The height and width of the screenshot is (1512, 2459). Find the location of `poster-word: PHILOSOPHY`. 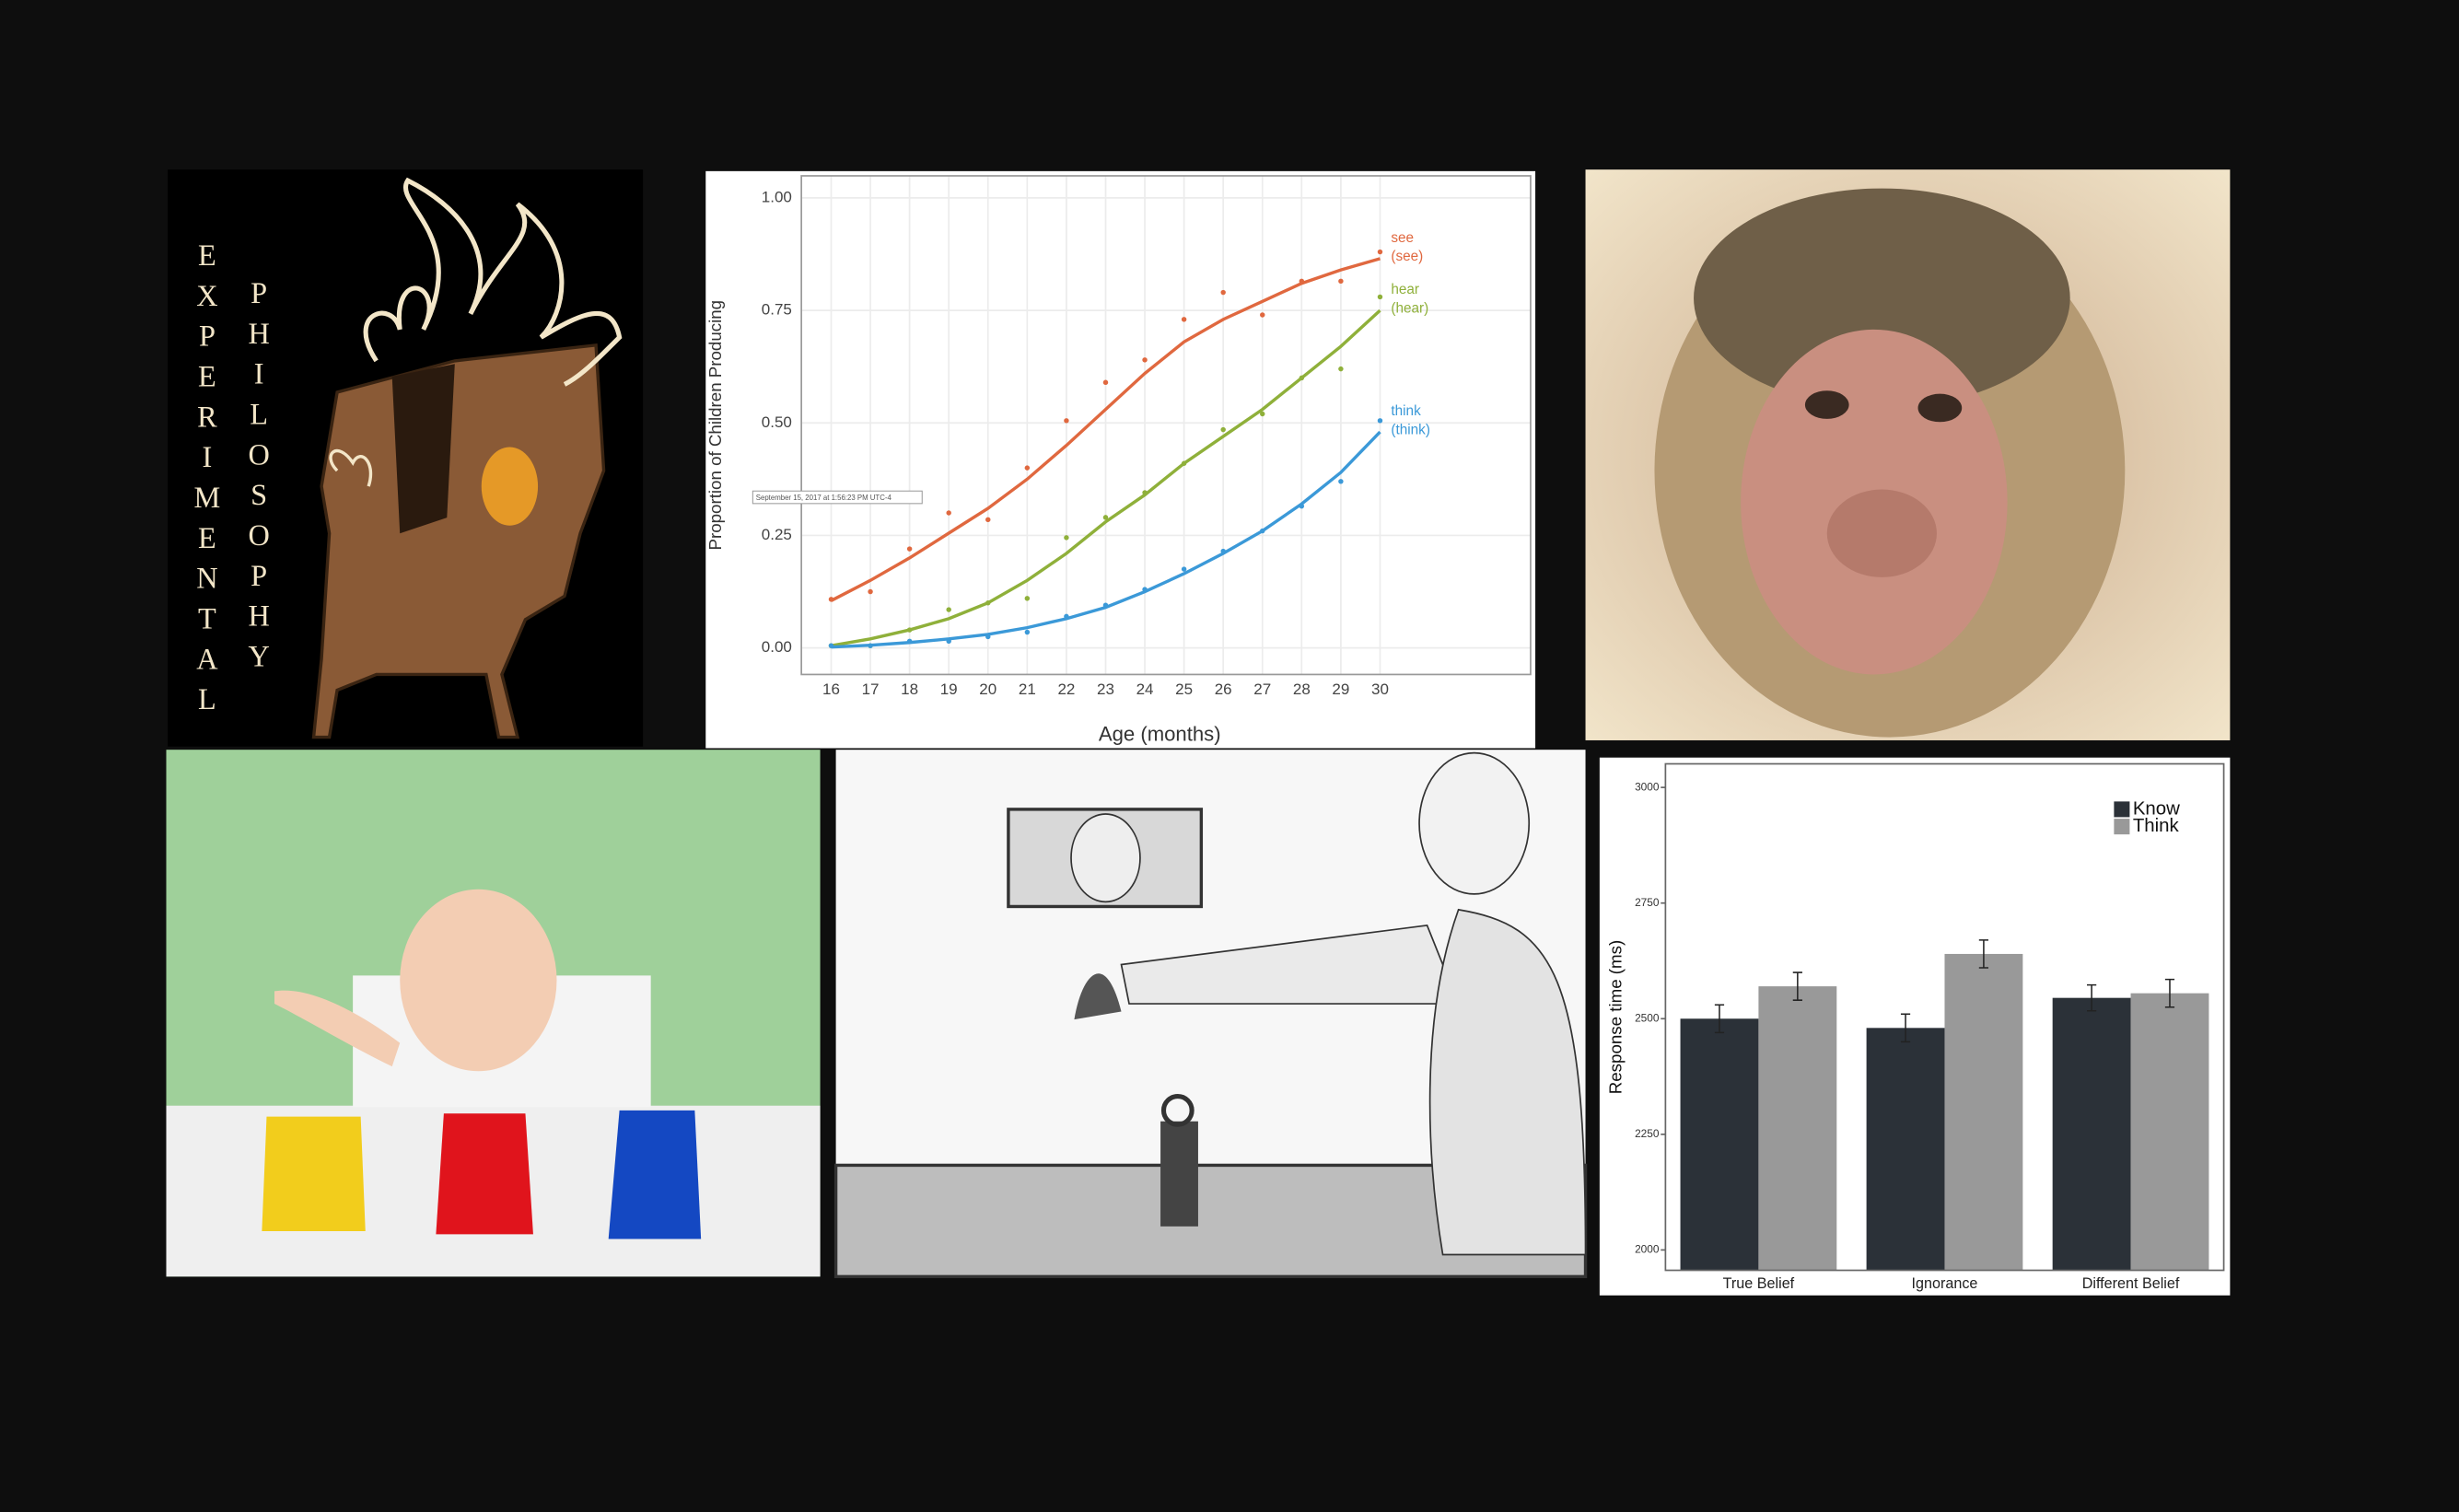

poster-word: PHILOSOPHY is located at coordinates (258, 478).